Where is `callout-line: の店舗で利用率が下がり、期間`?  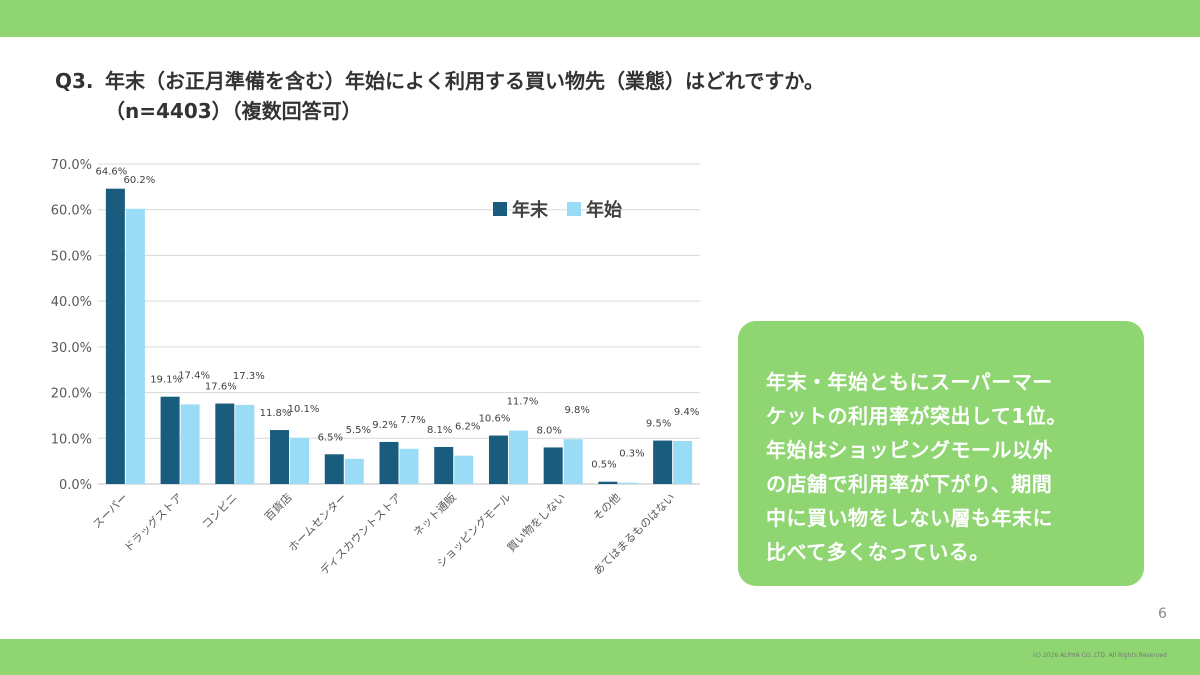
callout-line: の店舗で利用率が下がり、期間 is located at coordinates (909, 484).